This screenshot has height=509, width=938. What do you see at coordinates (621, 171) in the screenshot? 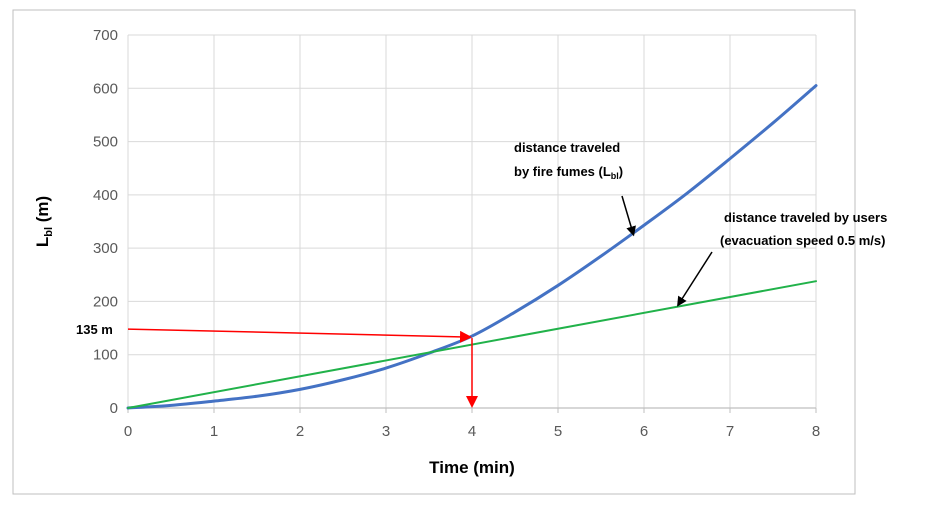
I see `fumes-label-close: )` at bounding box center [621, 171].